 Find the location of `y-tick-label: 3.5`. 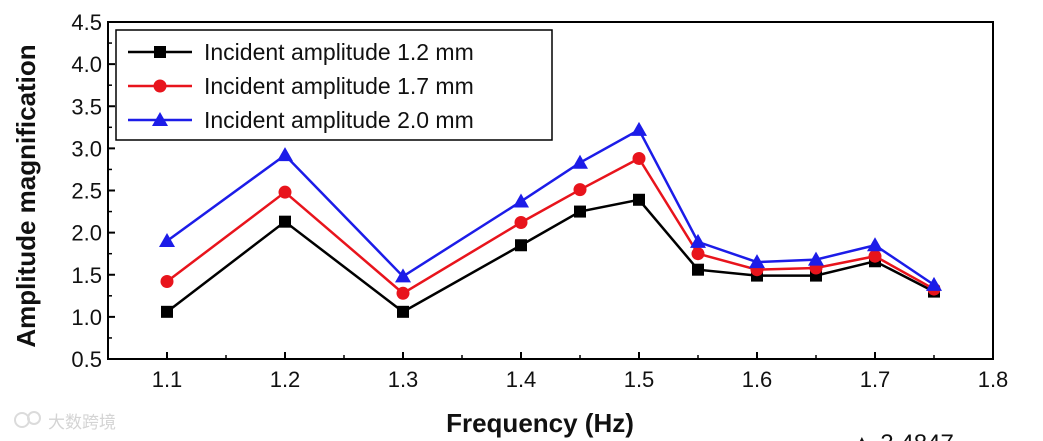

y-tick-label: 3.5 is located at coordinates (86, 106).